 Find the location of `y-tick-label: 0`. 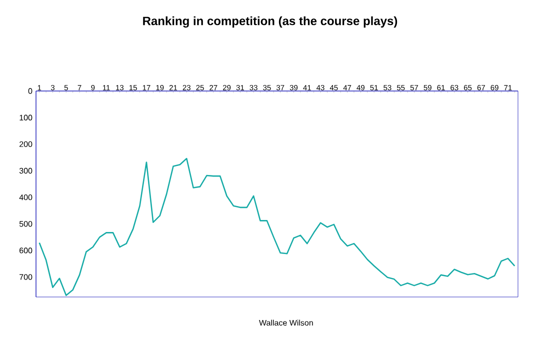

y-tick-label: 0 is located at coordinates (30, 91).